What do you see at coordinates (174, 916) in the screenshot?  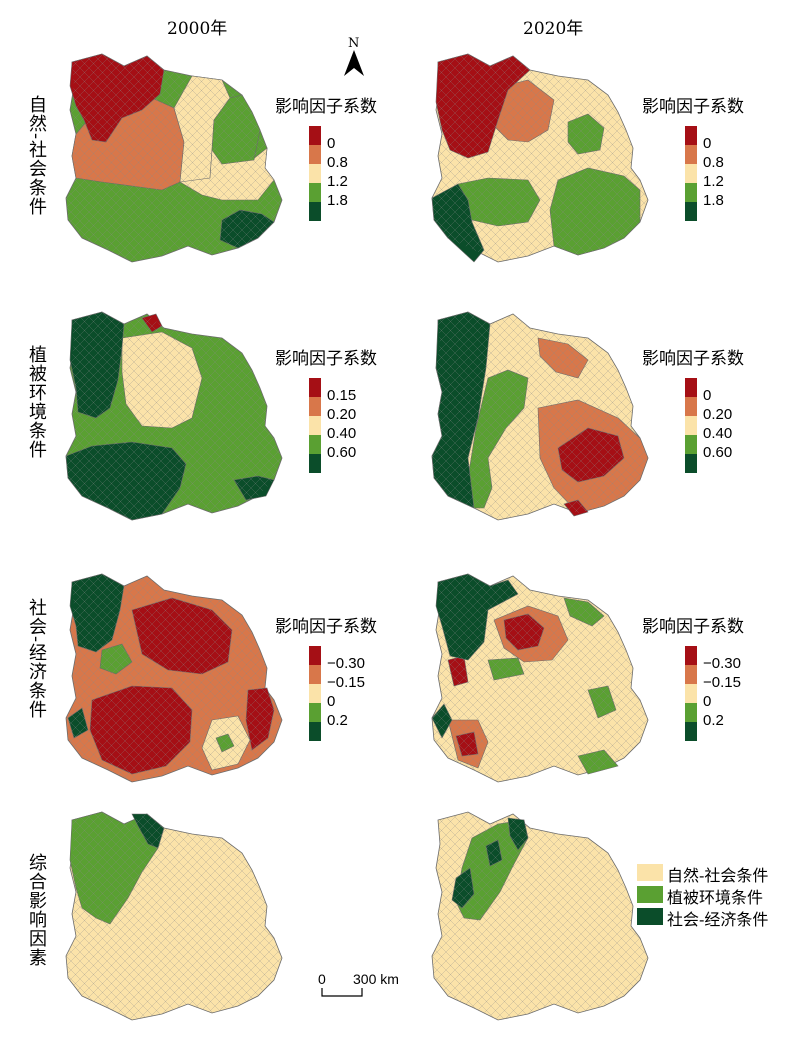 I see `map-combined-2000` at bounding box center [174, 916].